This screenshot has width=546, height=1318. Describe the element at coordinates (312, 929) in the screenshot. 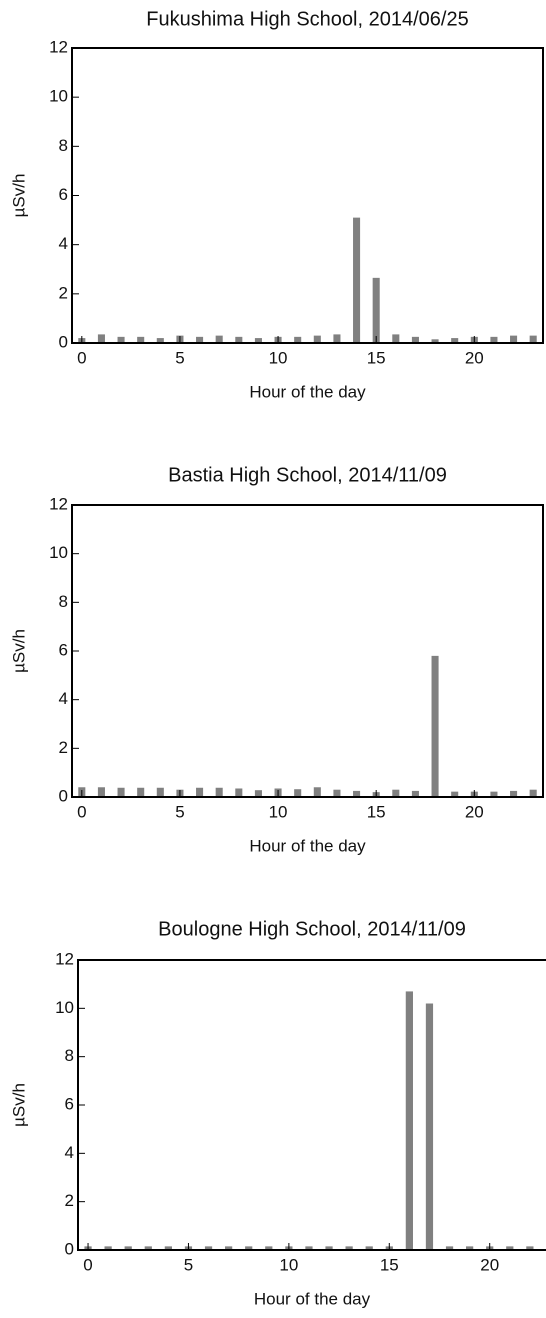

I see `chart-title: Boulogne High School, 2014/11/09` at that location.